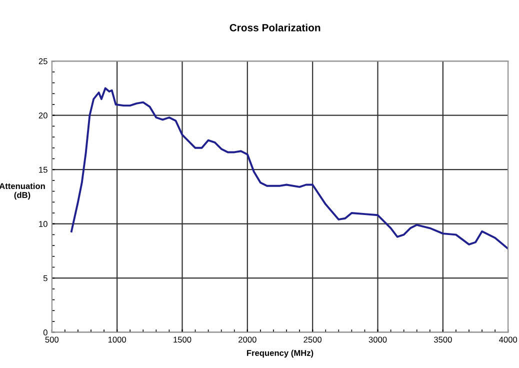 This screenshot has width=519, height=368. What do you see at coordinates (183, 339) in the screenshot?
I see `x-tick-label: 1500` at bounding box center [183, 339].